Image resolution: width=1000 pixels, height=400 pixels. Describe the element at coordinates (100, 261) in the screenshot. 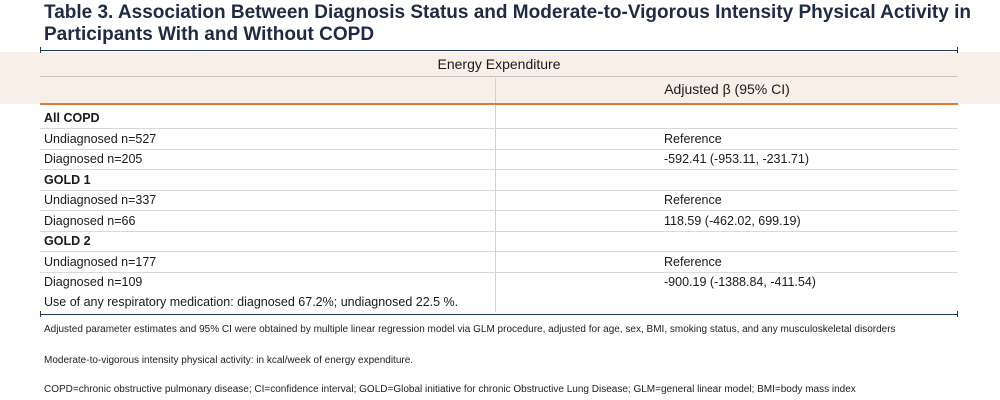

I see `row-label: Undiagnosed n=177` at that location.